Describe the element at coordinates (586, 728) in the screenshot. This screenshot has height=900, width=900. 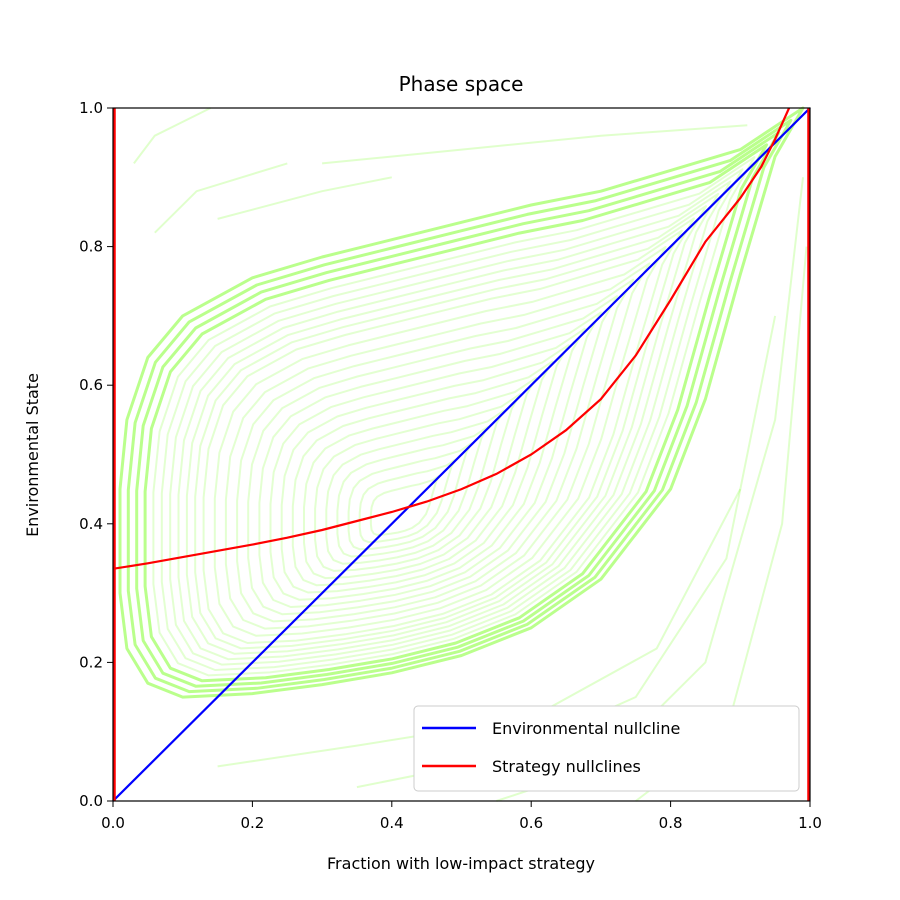
I see `legend-label-environmental-nullcline: Environmental nullcline` at that location.